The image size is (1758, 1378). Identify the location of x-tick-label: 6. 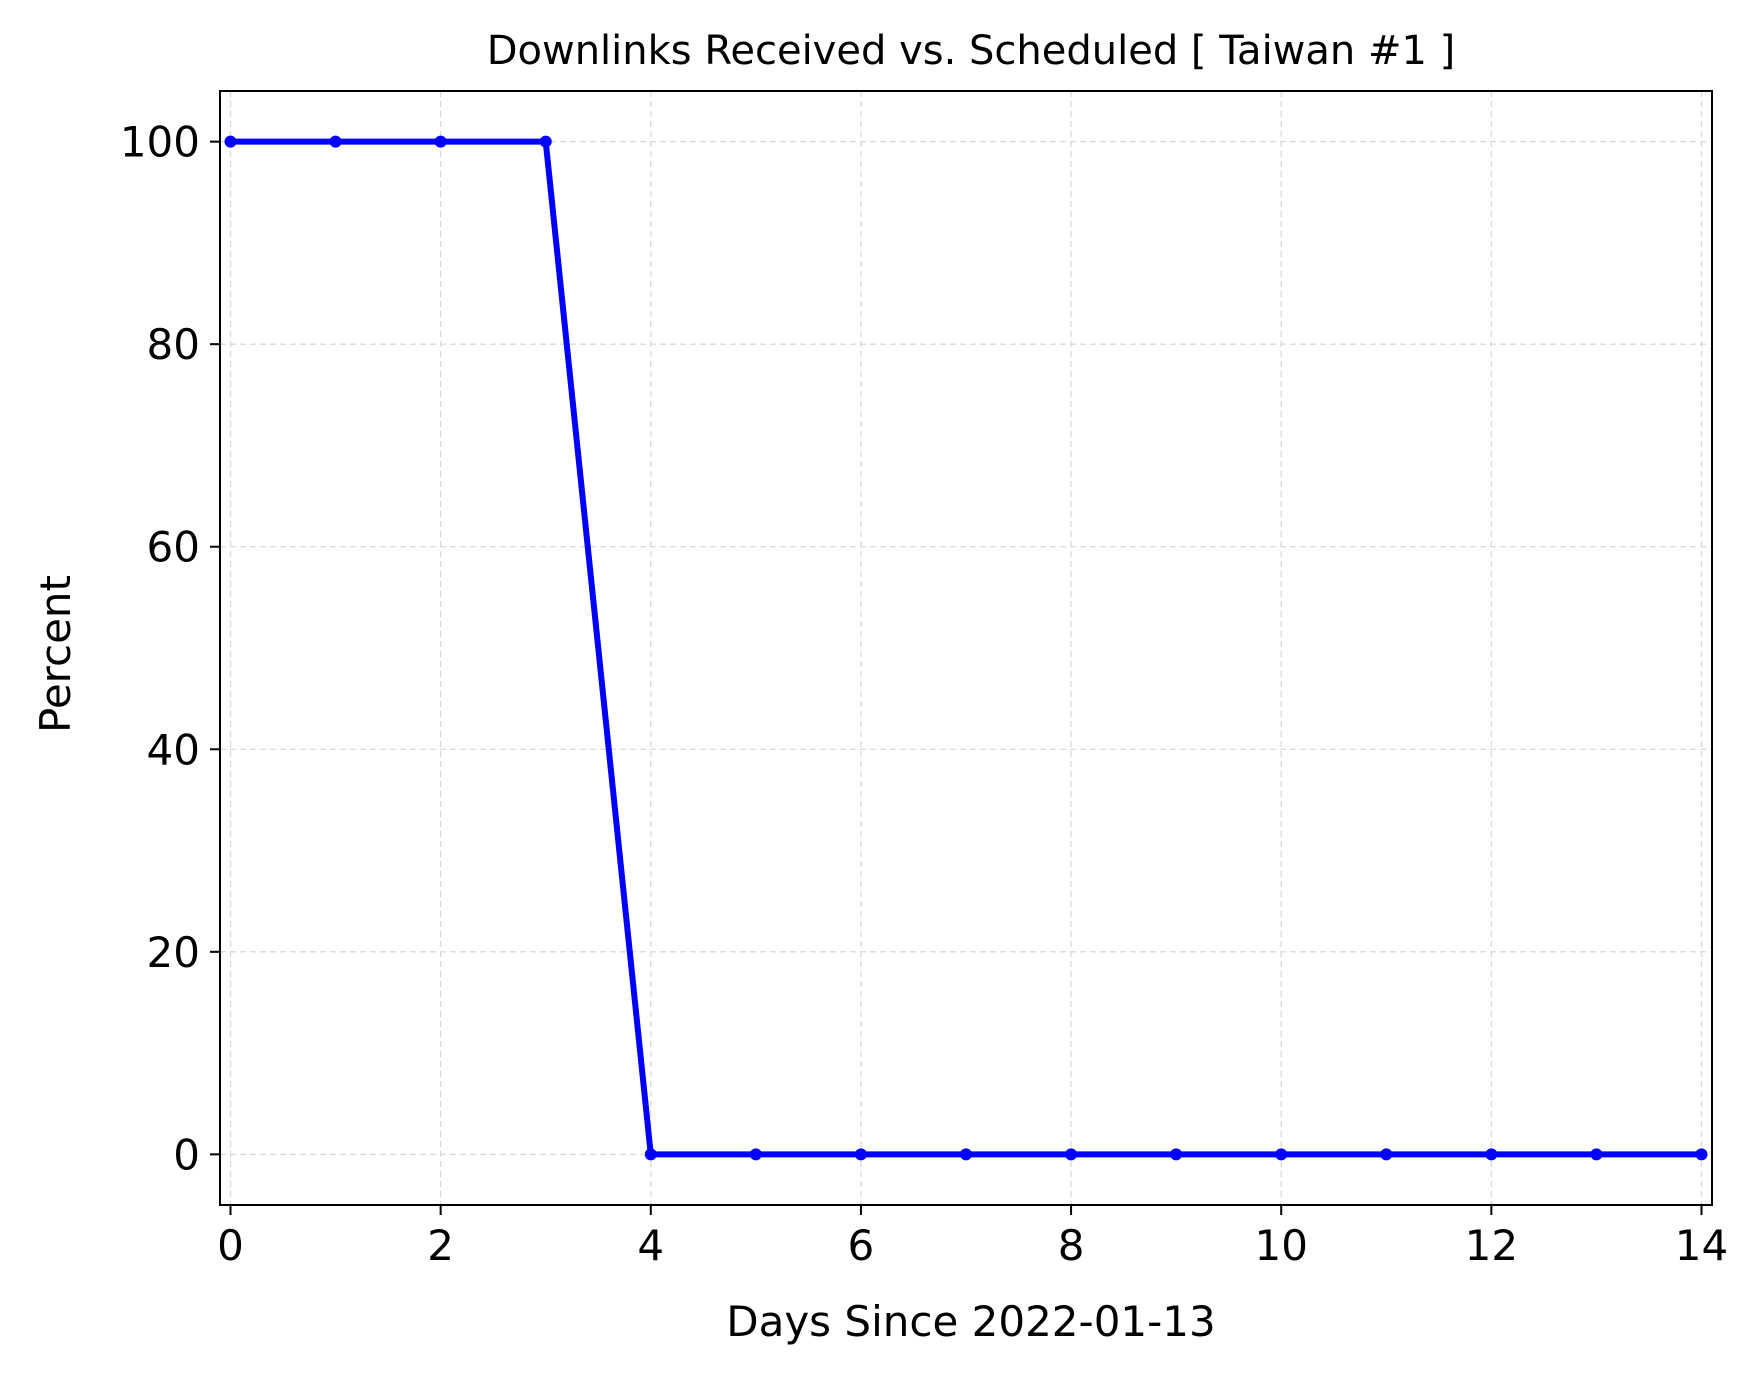
(861, 1245).